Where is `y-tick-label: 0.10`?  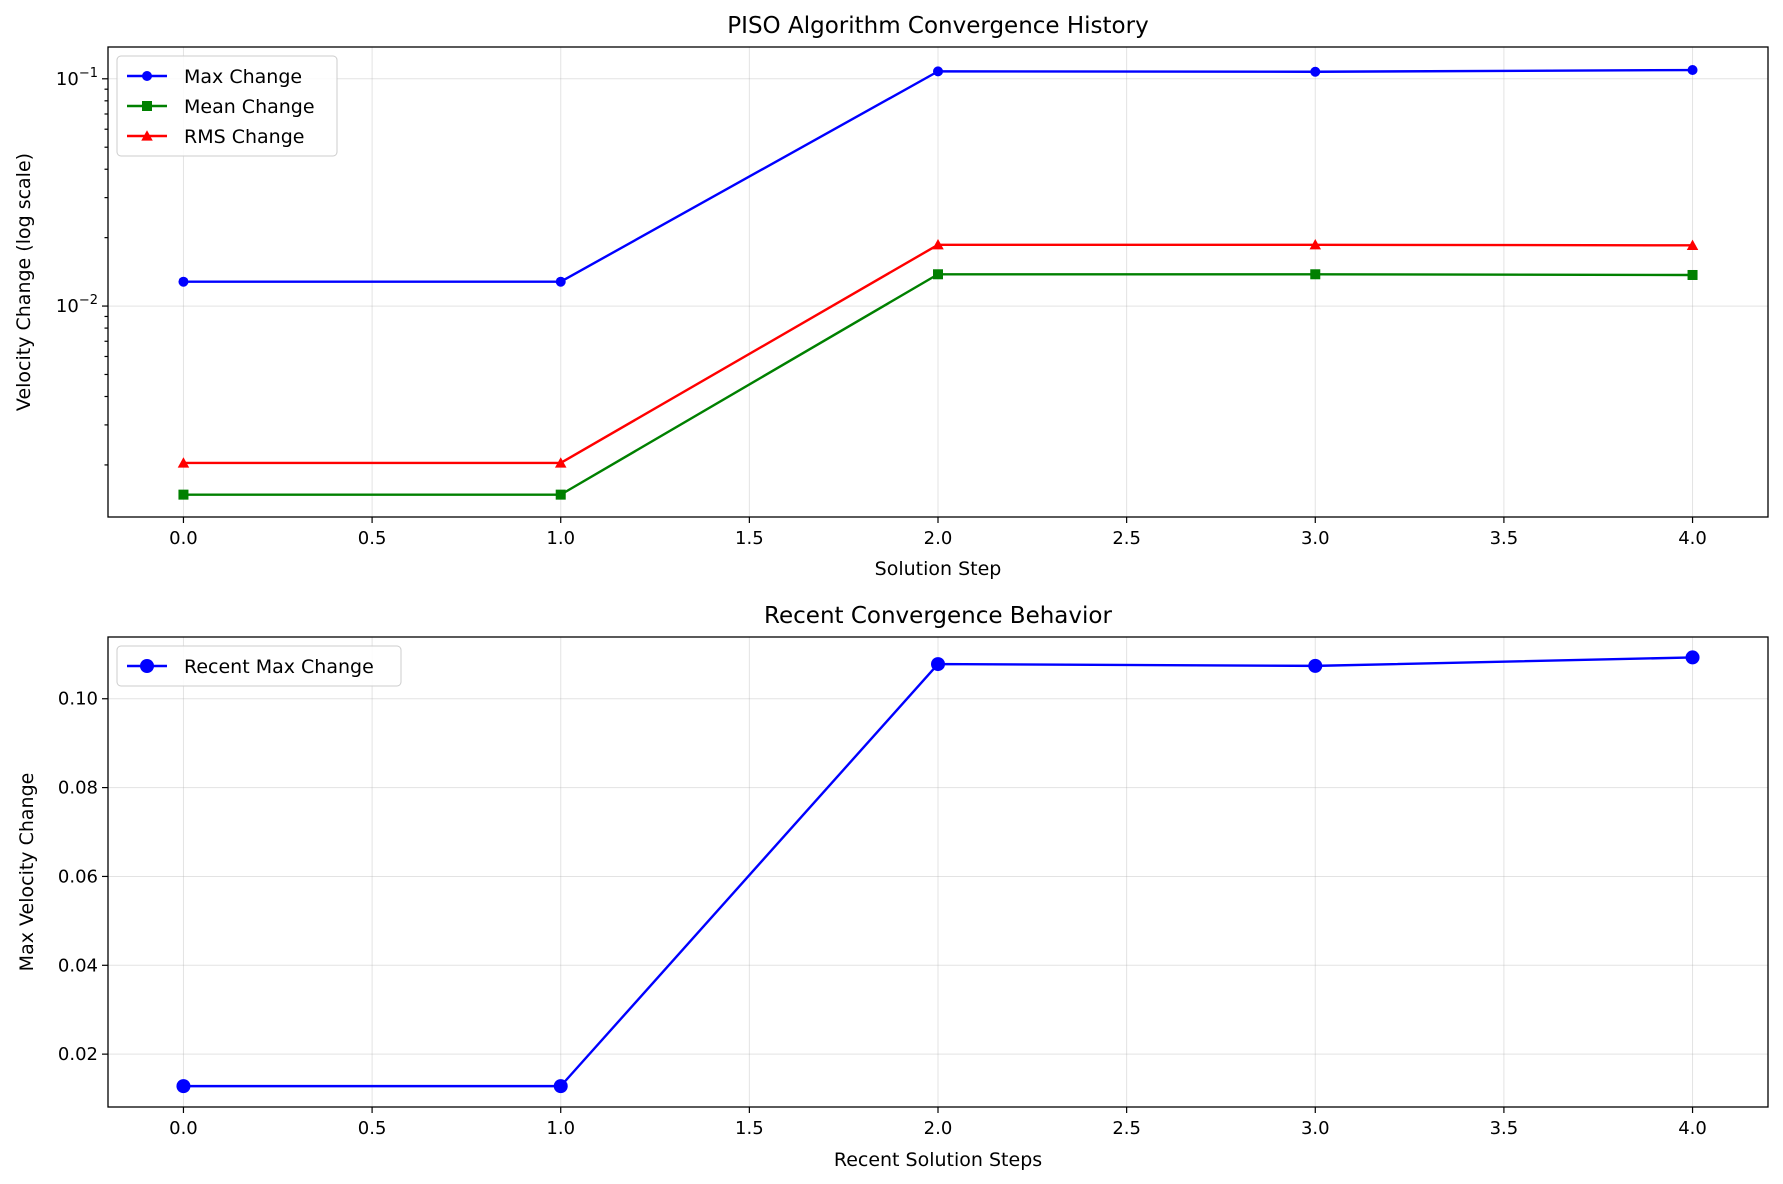 y-tick-label: 0.10 is located at coordinates (78, 699).